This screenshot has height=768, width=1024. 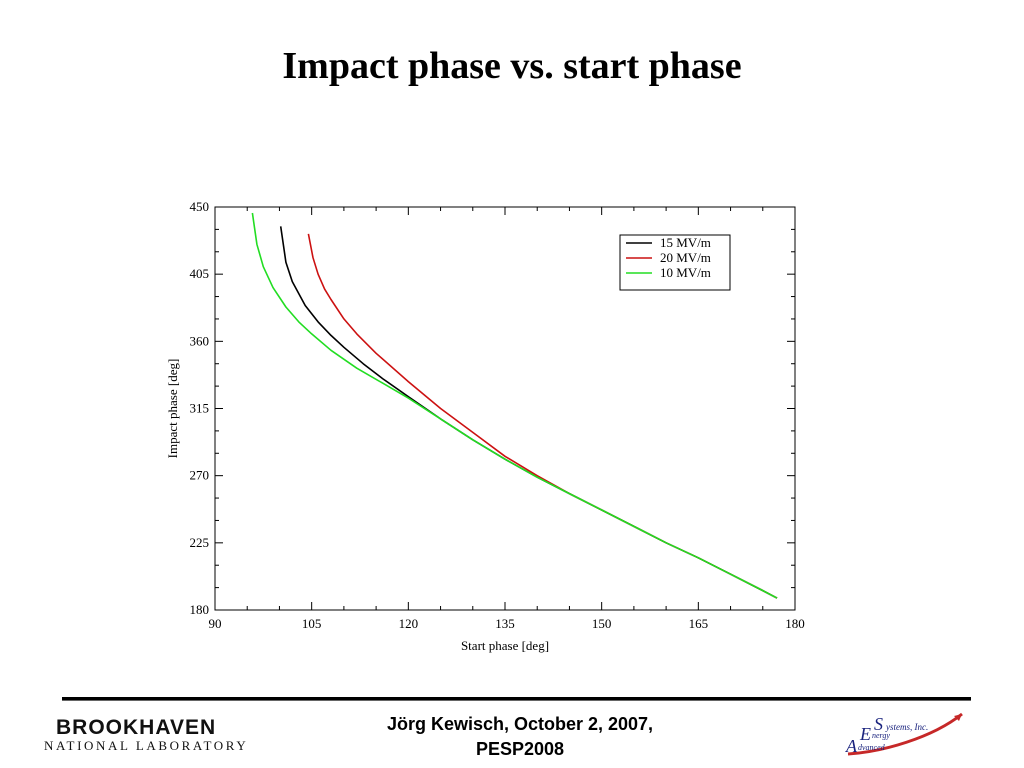 What do you see at coordinates (906, 727) in the screenshot?
I see `aes-logo-systems: ystems, Inc.` at bounding box center [906, 727].